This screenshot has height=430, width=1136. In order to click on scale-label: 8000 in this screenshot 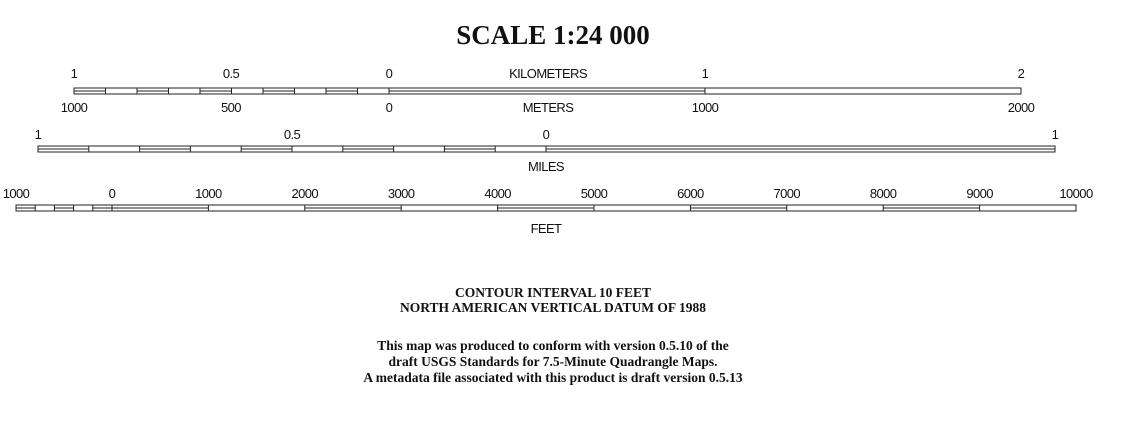, I will do `click(883, 193)`.